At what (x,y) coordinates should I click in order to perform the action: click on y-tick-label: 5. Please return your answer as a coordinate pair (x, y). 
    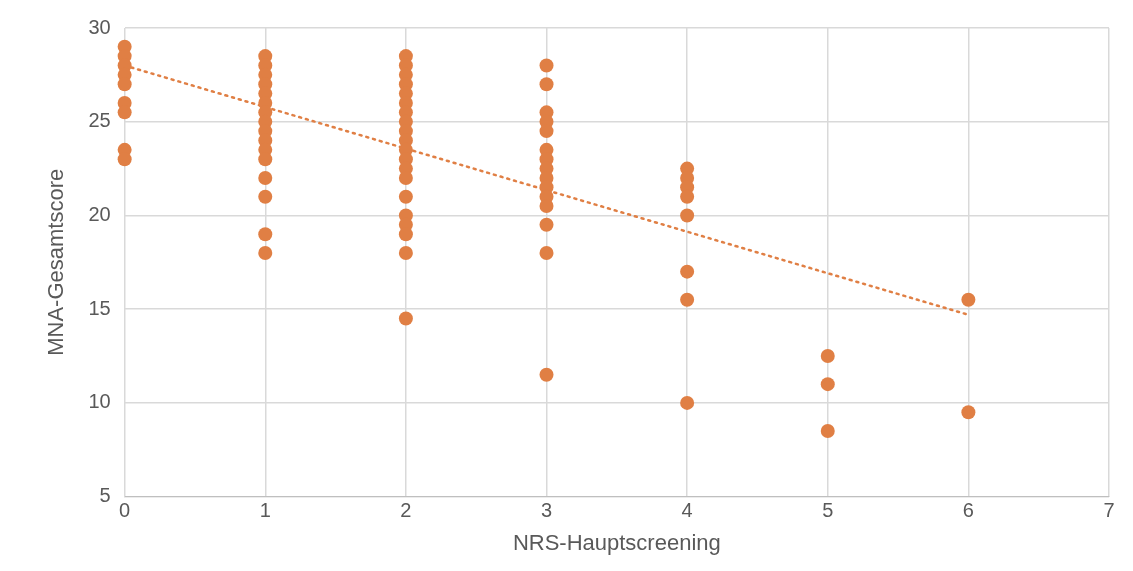
    Looking at the image, I should click on (105, 495).